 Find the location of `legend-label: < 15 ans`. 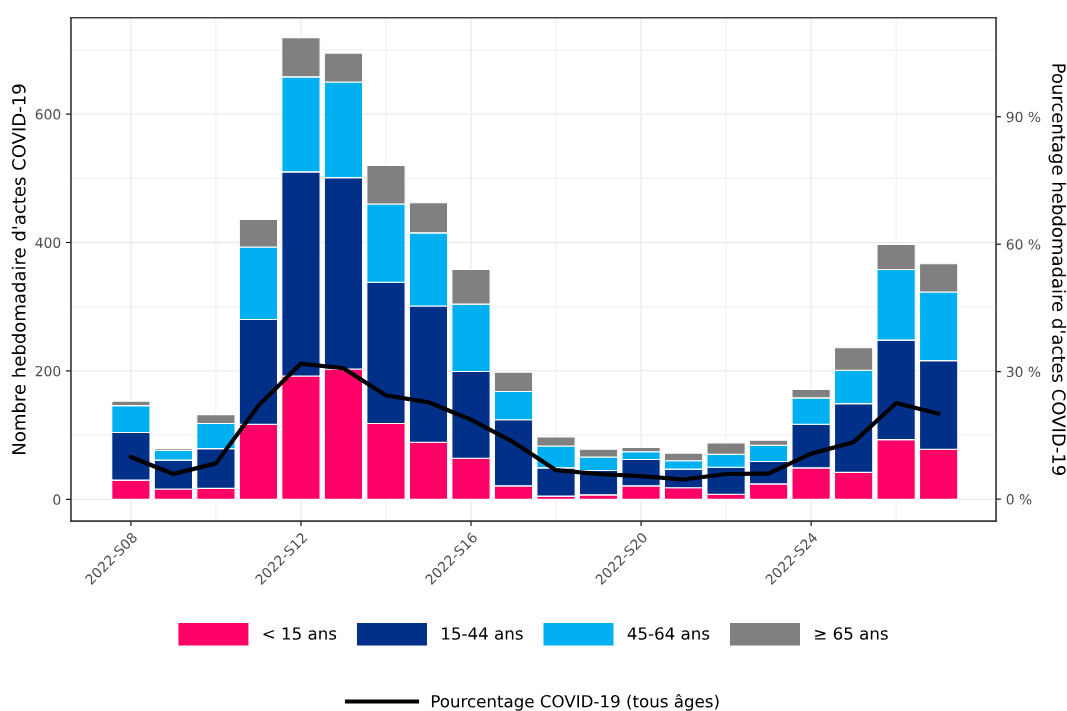

legend-label: < 15 ans is located at coordinates (300, 633).